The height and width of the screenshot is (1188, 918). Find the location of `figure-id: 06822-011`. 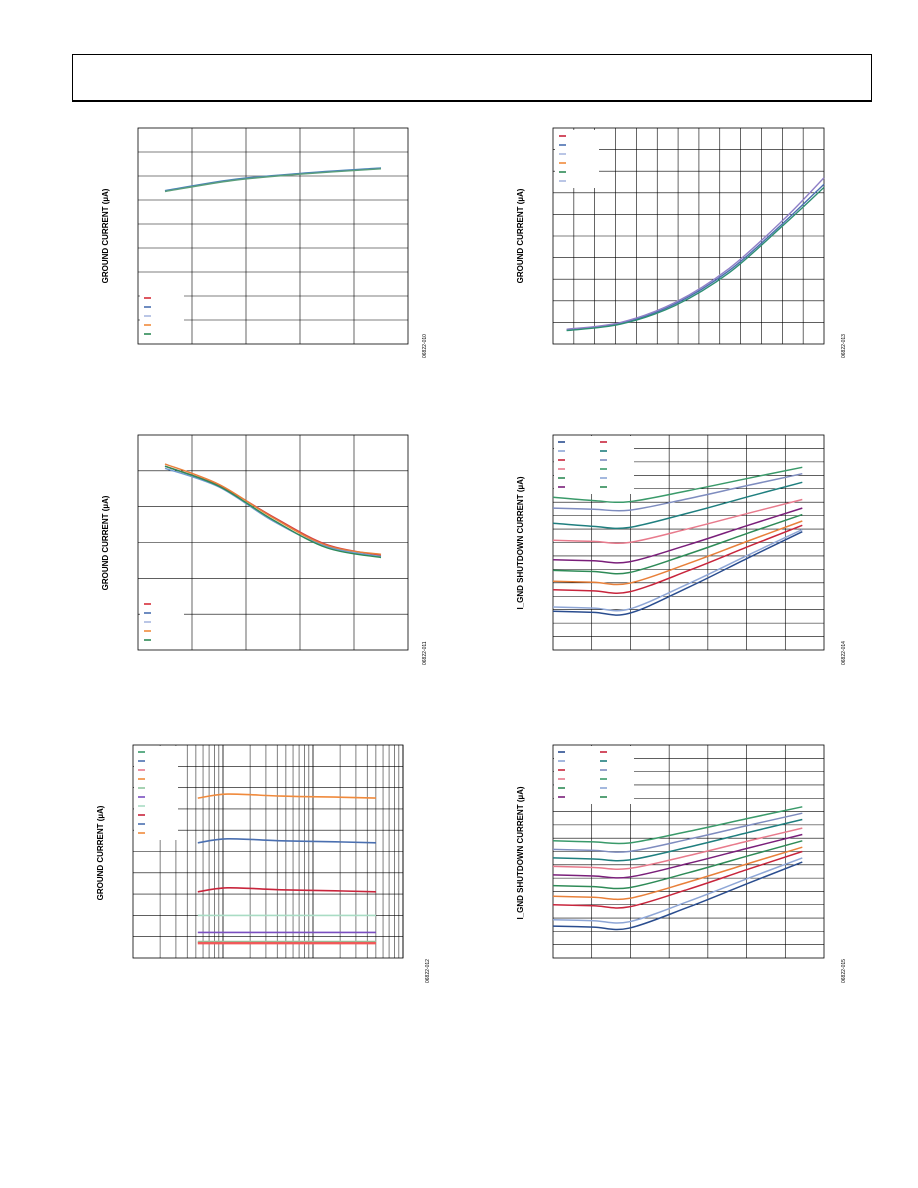

figure-id: 06822-011 is located at coordinates (425, 653).